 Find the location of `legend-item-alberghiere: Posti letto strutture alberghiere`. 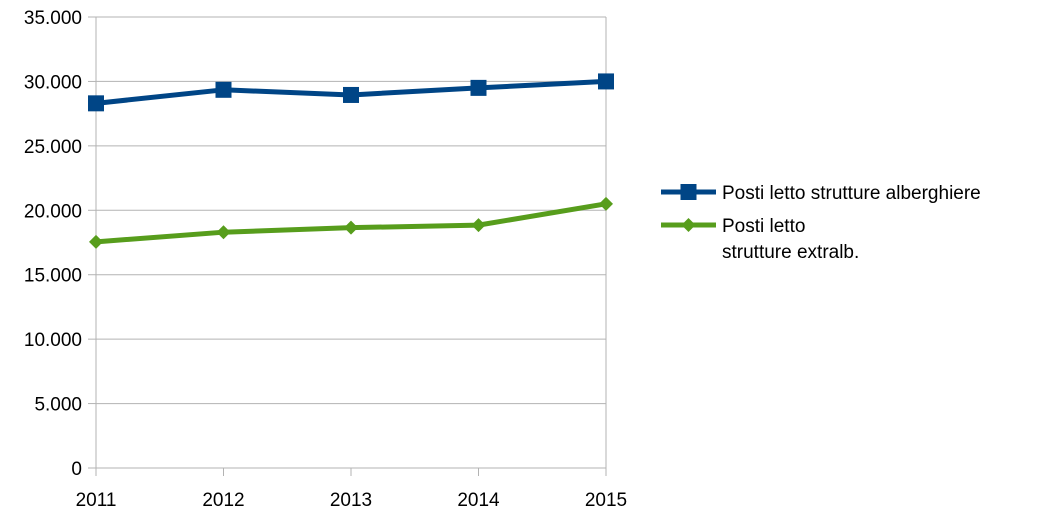

legend-item-alberghiere: Posti letto strutture alberghiere is located at coordinates (821, 193).